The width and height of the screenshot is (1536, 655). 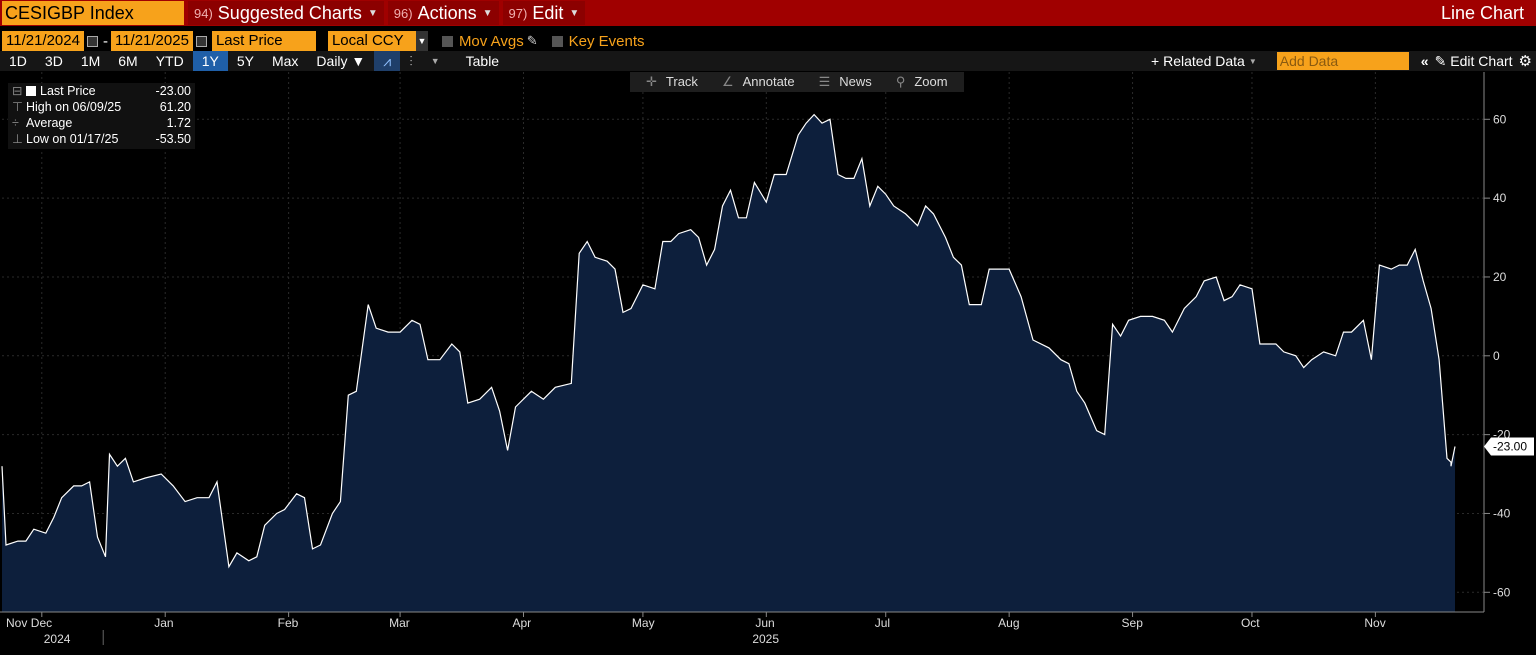 What do you see at coordinates (1500, 198) in the screenshot?
I see `y-tick-label: 40` at bounding box center [1500, 198].